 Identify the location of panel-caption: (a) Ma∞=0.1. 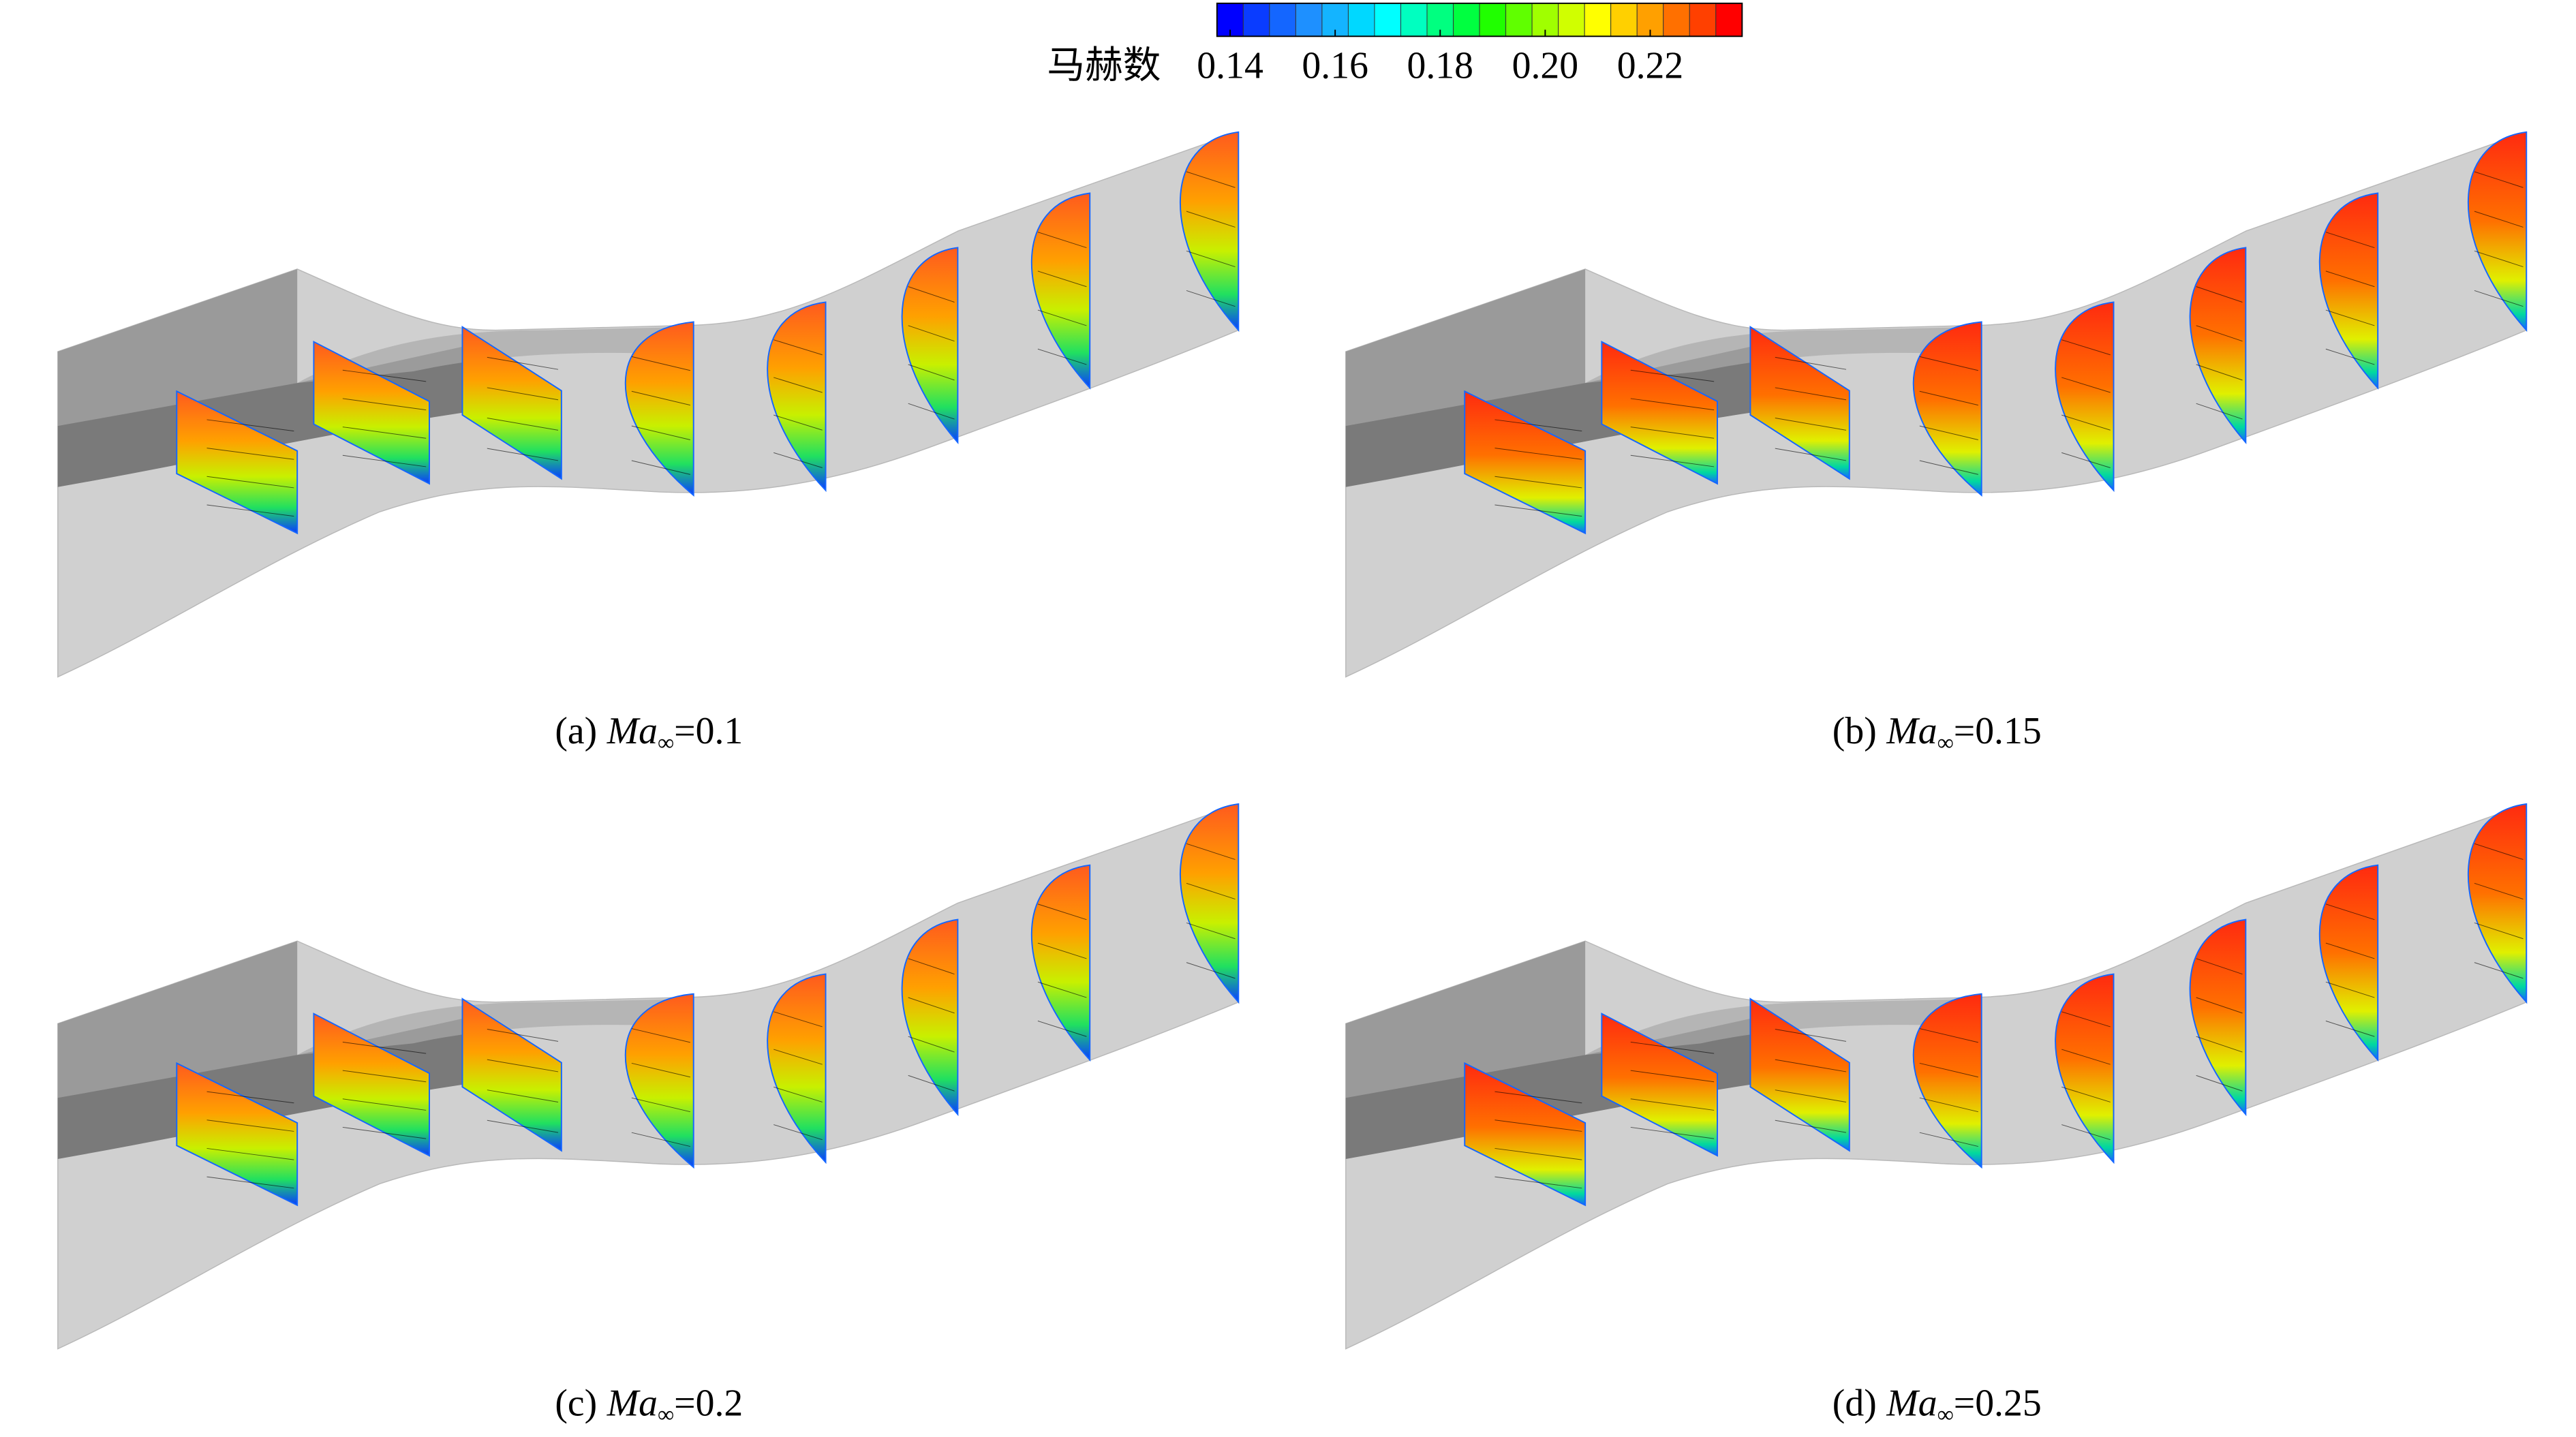
(649, 733).